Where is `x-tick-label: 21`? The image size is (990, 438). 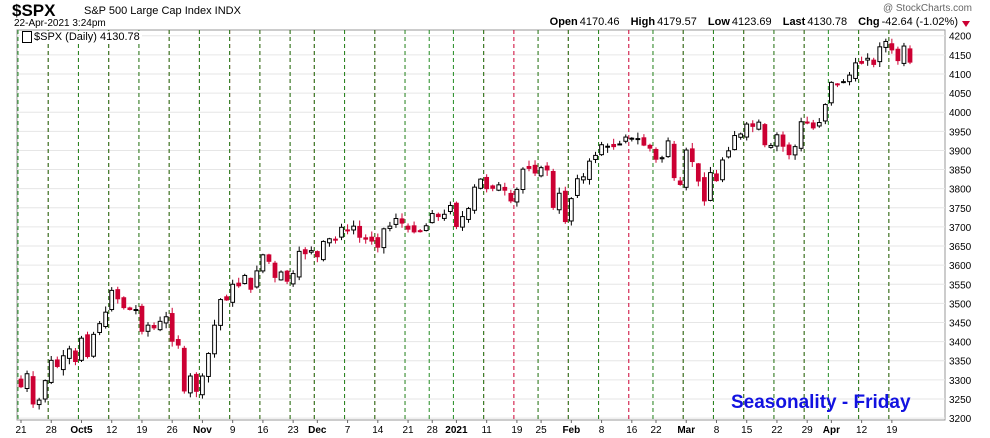 x-tick-label: 21 is located at coordinates (408, 430).